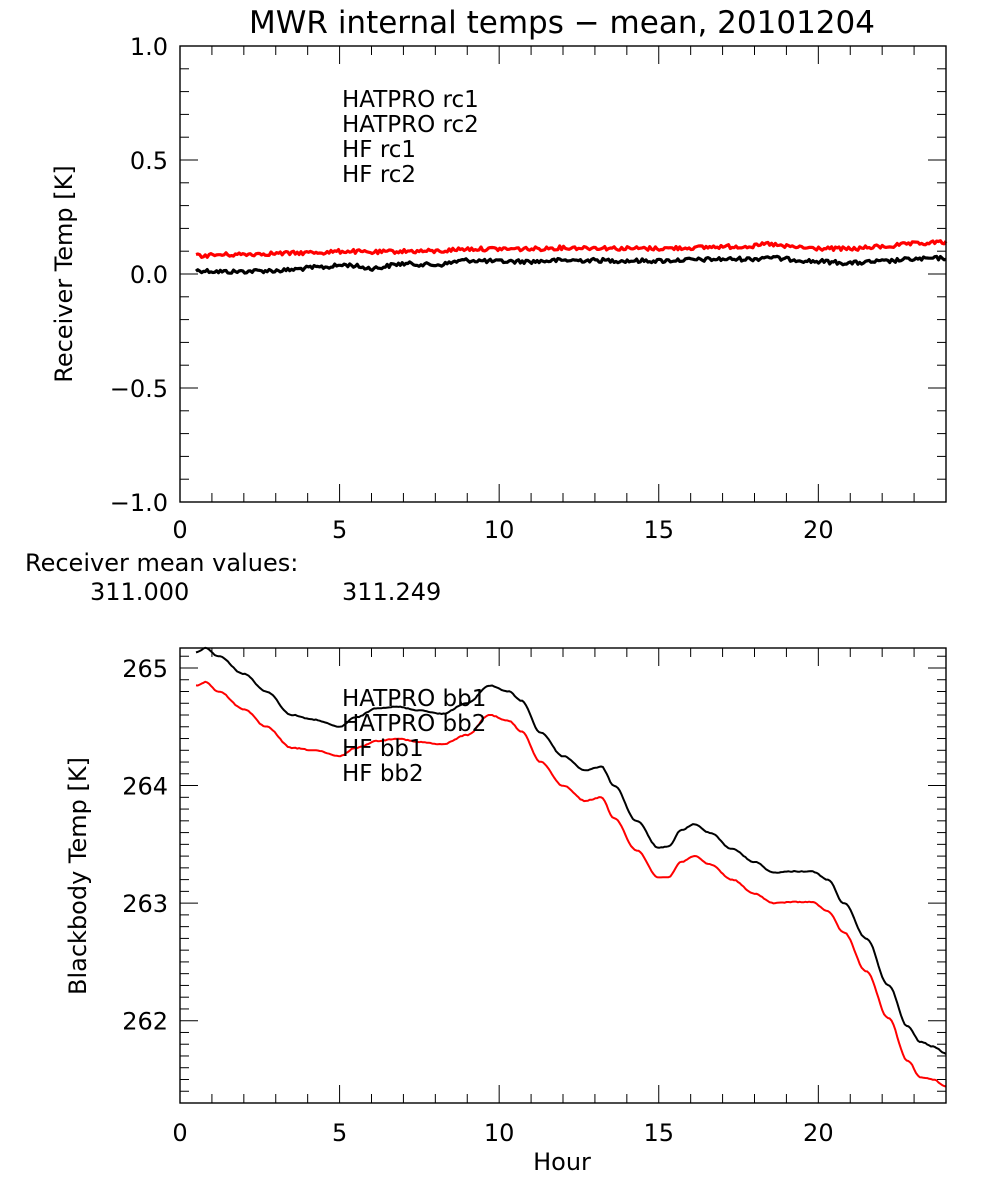 The width and height of the screenshot is (1000, 1200). What do you see at coordinates (414, 699) in the screenshot?
I see `legend-entry-hatpro-bb1: HATPRO bb1` at bounding box center [414, 699].